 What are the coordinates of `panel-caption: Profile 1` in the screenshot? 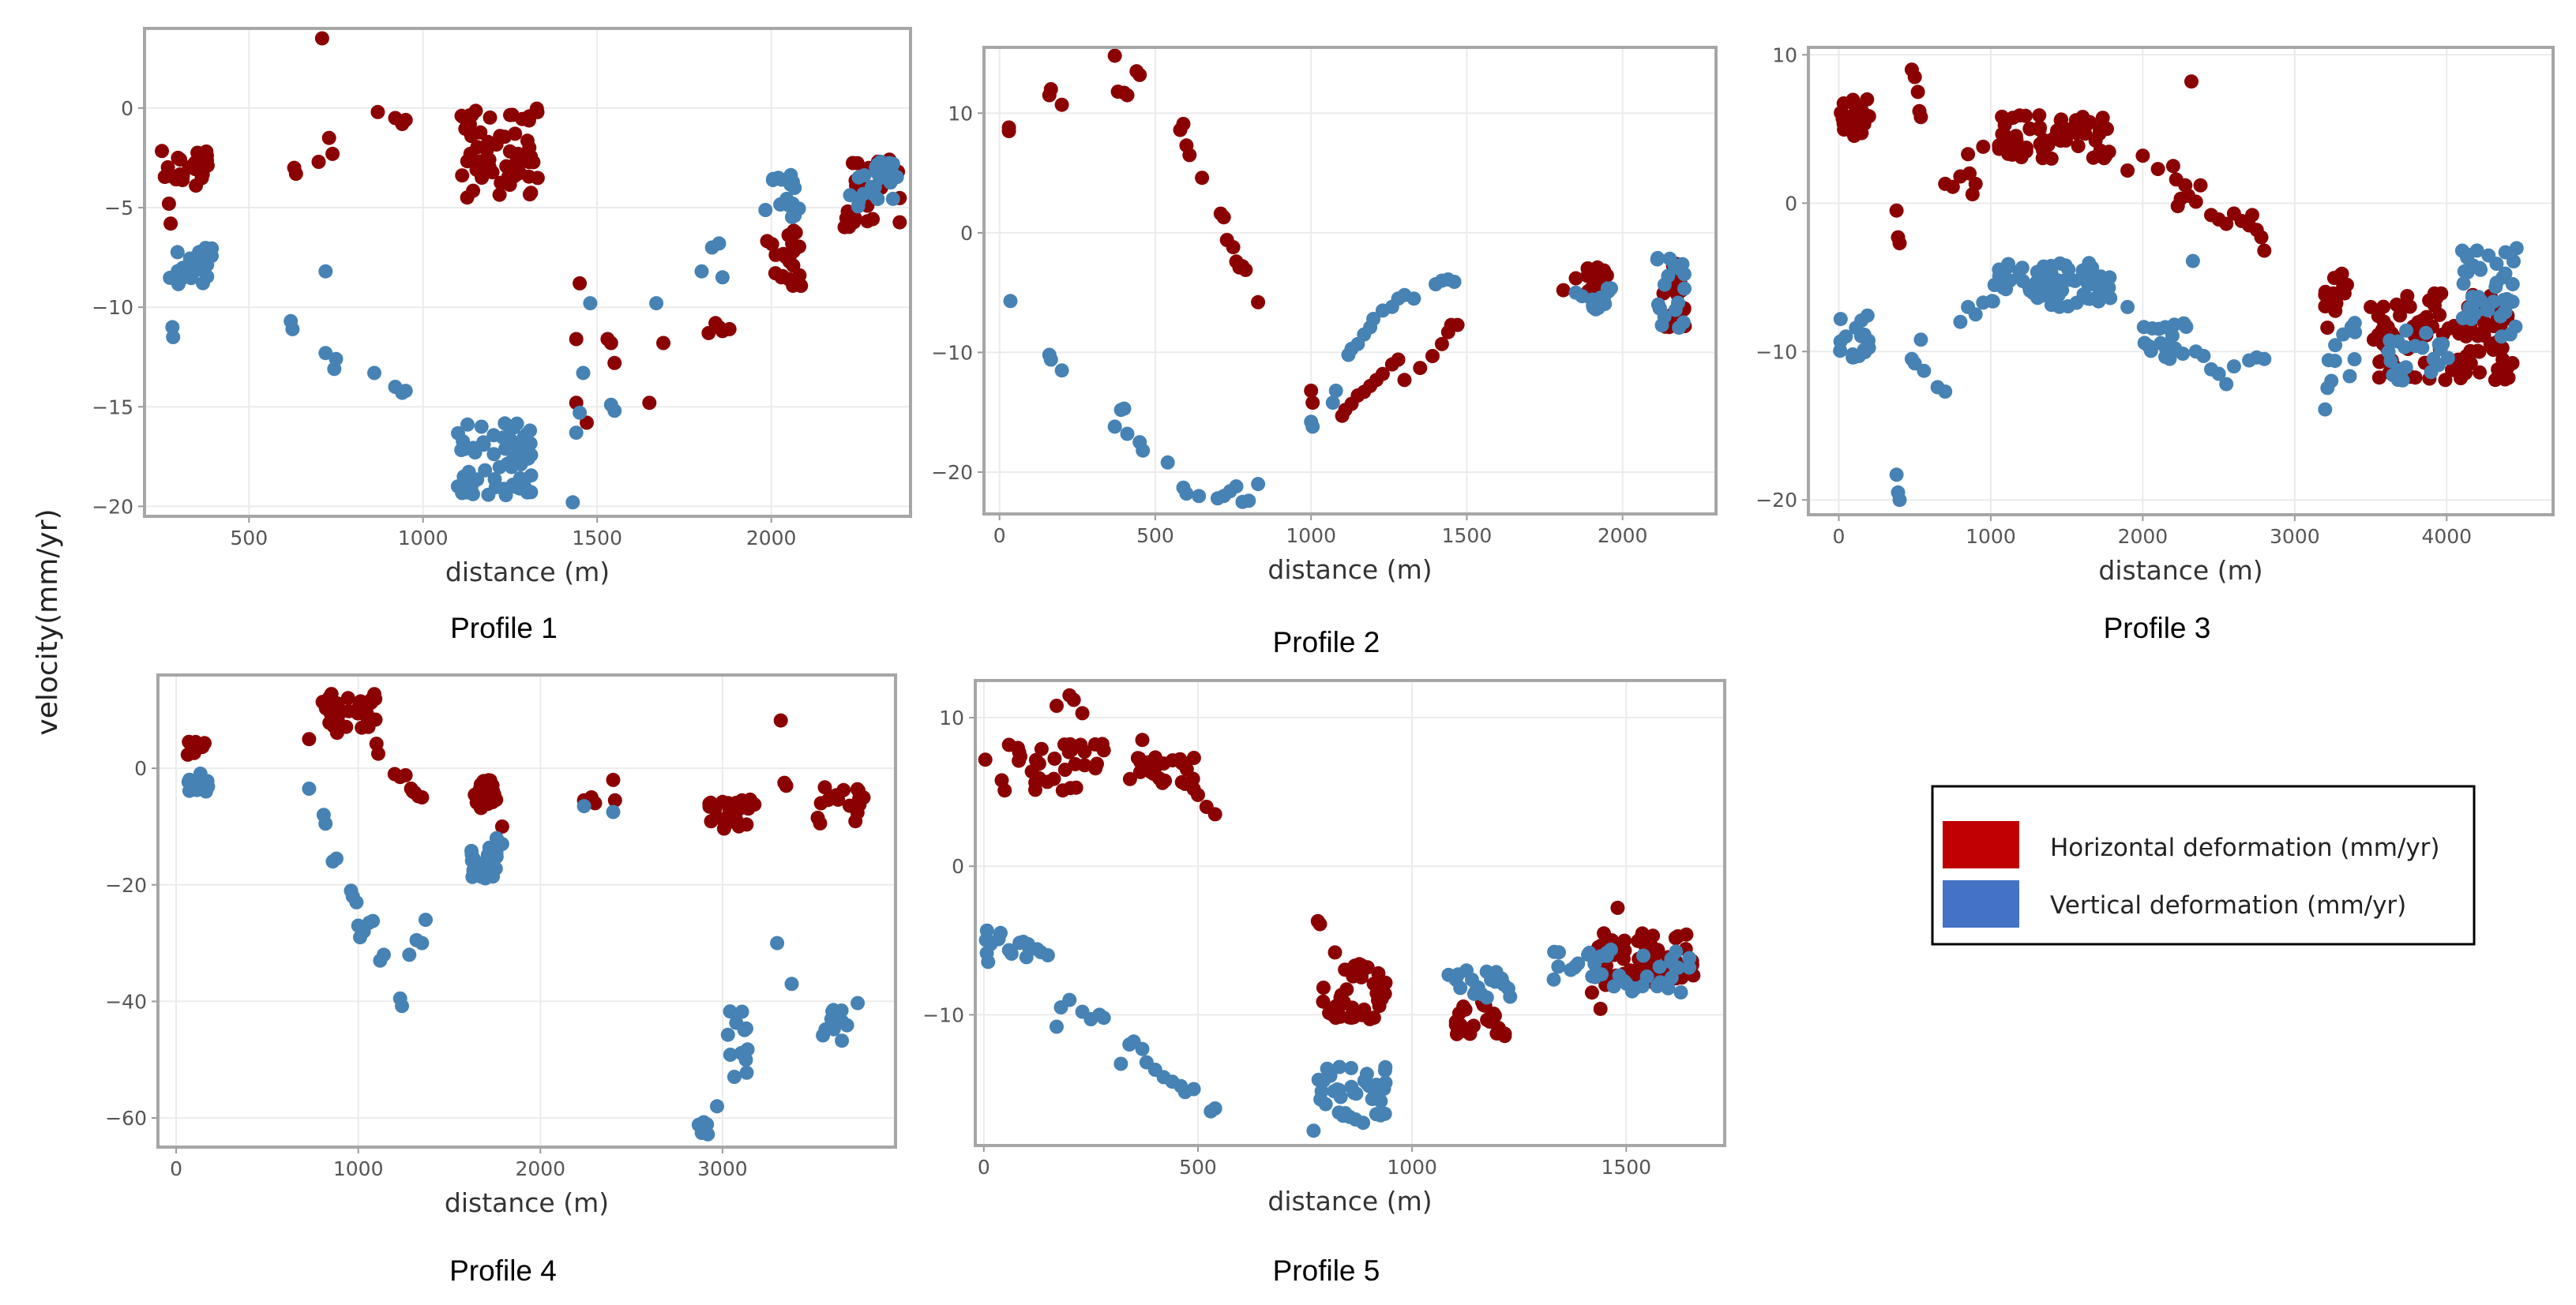 It's located at (504, 628).